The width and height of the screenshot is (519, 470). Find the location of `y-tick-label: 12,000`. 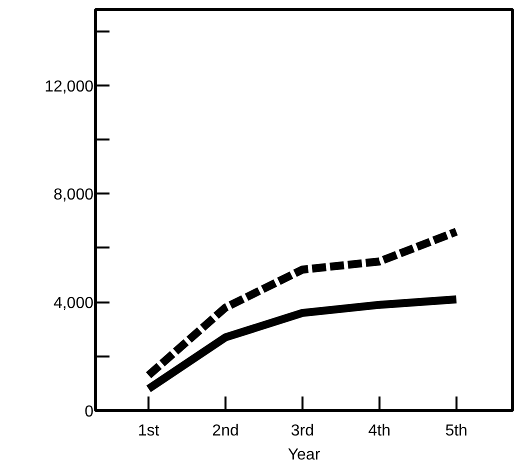

y-tick-label: 12,000 is located at coordinates (69, 87).